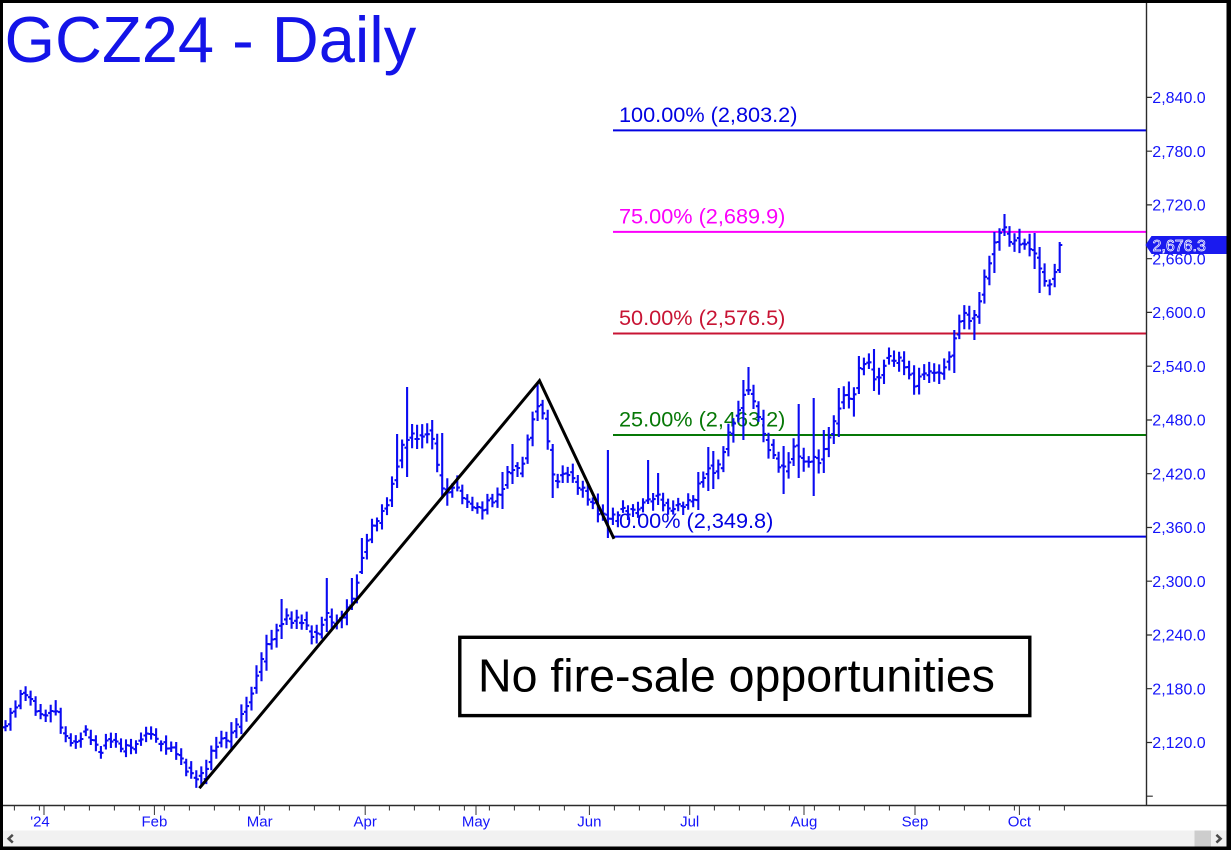 The width and height of the screenshot is (1231, 850). Describe the element at coordinates (589, 821) in the screenshot. I see `svg-text: Jun` at that location.